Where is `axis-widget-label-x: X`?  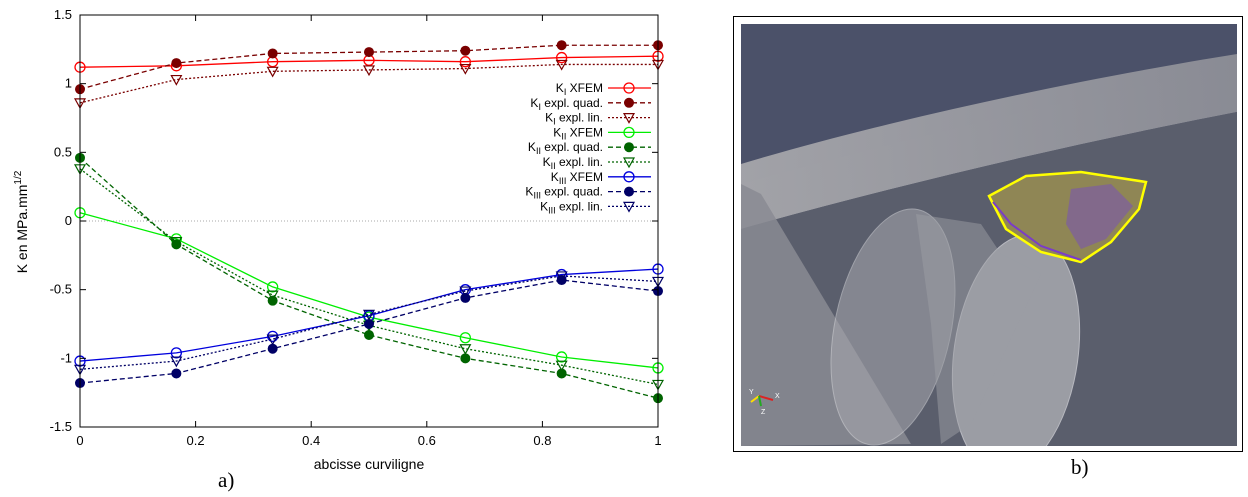 axis-widget-label-x: X is located at coordinates (777, 396).